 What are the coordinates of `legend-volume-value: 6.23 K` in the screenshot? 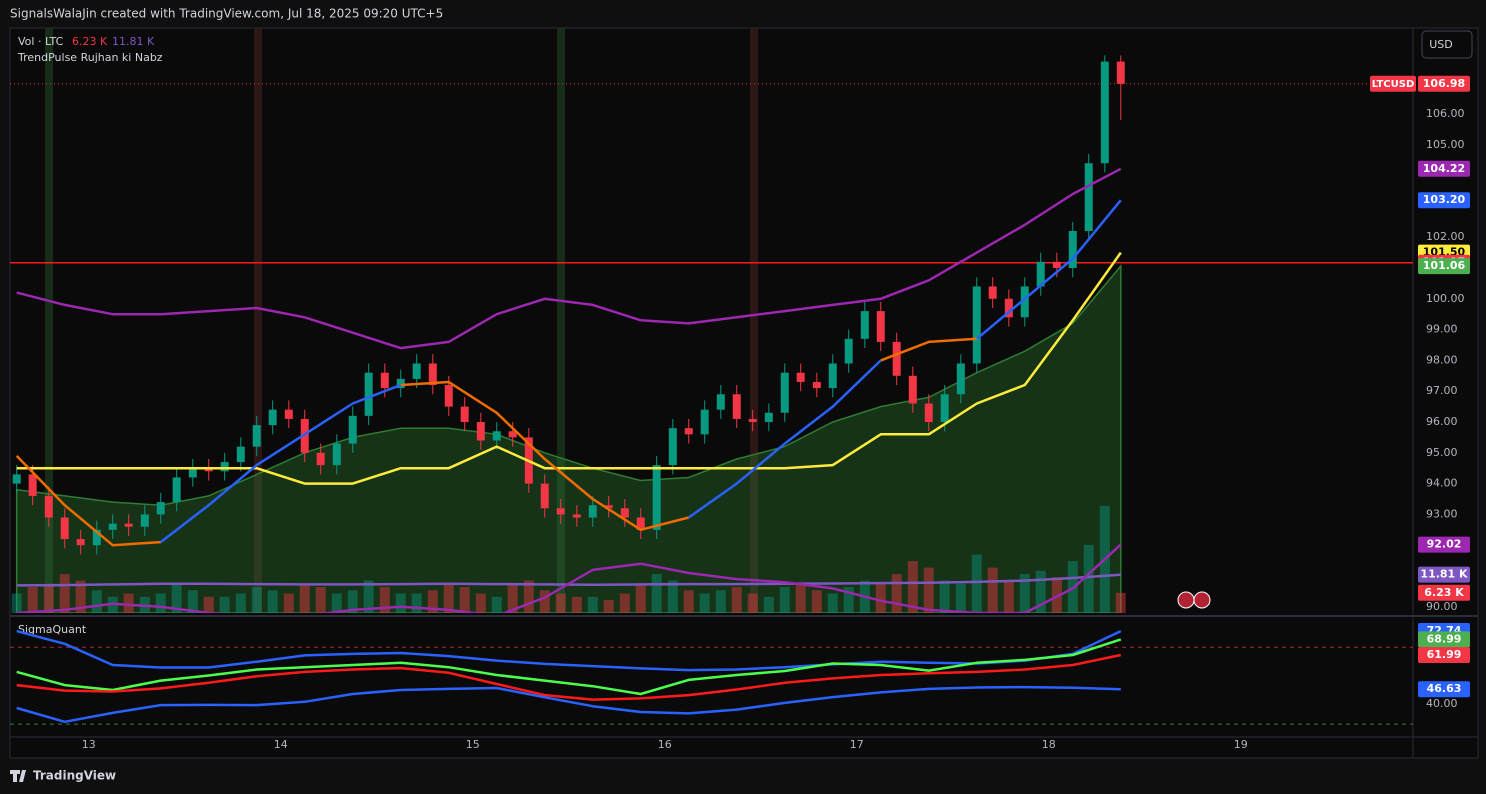 It's located at (90, 41).